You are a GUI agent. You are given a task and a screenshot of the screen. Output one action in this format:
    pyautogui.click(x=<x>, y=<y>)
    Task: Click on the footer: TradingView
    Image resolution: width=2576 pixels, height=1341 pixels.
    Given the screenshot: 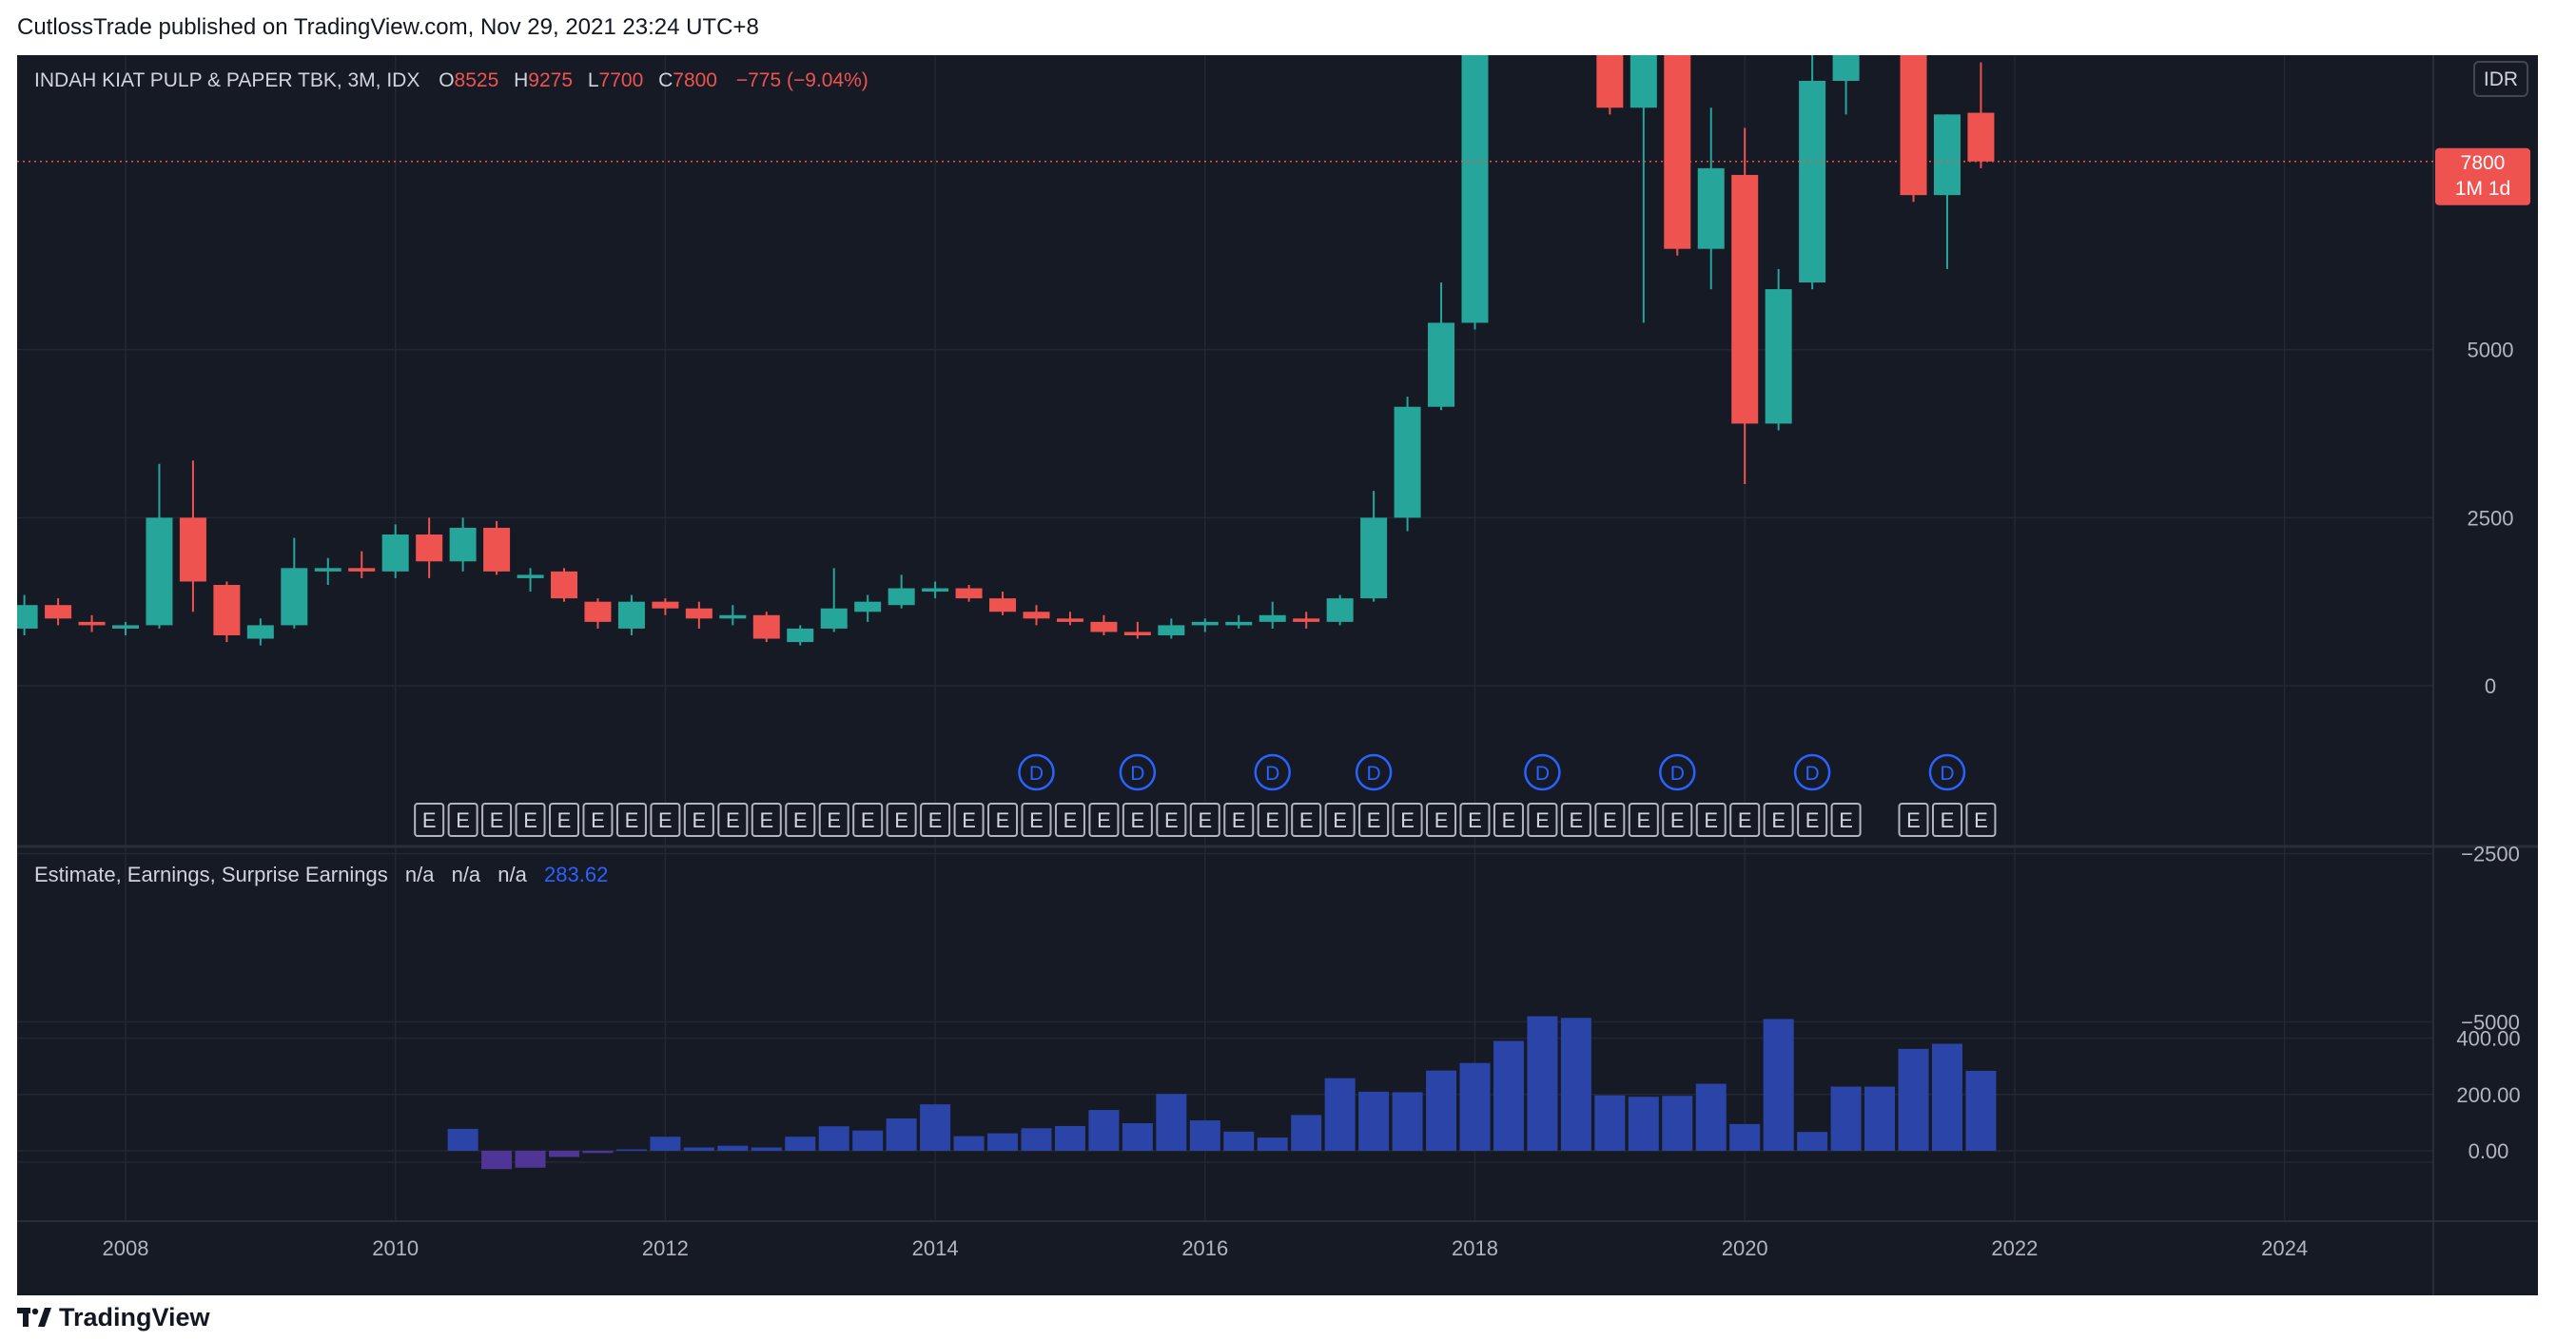 What is the action you would take?
    pyautogui.click(x=1288, y=1318)
    